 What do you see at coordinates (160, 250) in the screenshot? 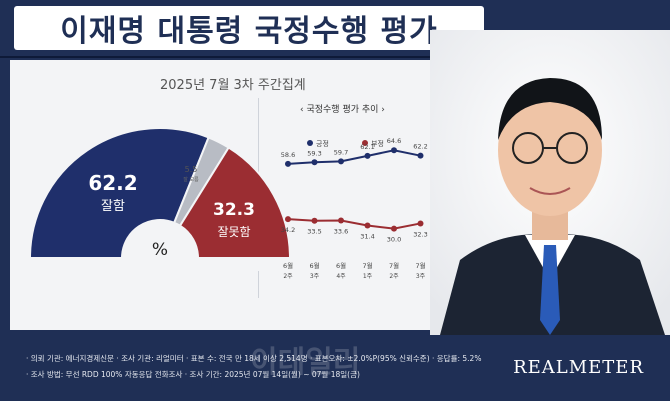
I see `gauge-center-percent: %` at bounding box center [160, 250].